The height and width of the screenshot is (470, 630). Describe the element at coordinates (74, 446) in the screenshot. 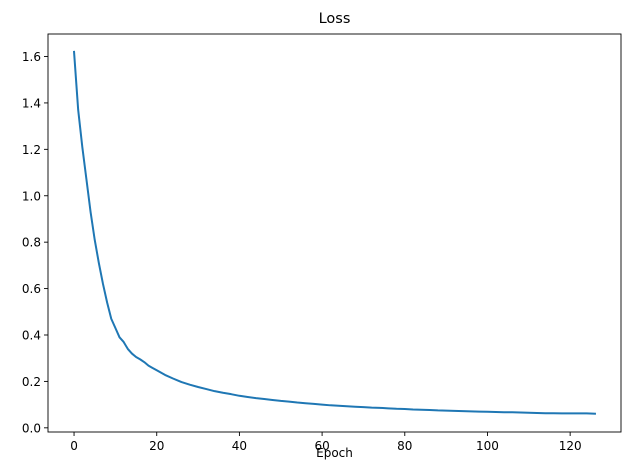

I see `x-tick-label: 0` at that location.